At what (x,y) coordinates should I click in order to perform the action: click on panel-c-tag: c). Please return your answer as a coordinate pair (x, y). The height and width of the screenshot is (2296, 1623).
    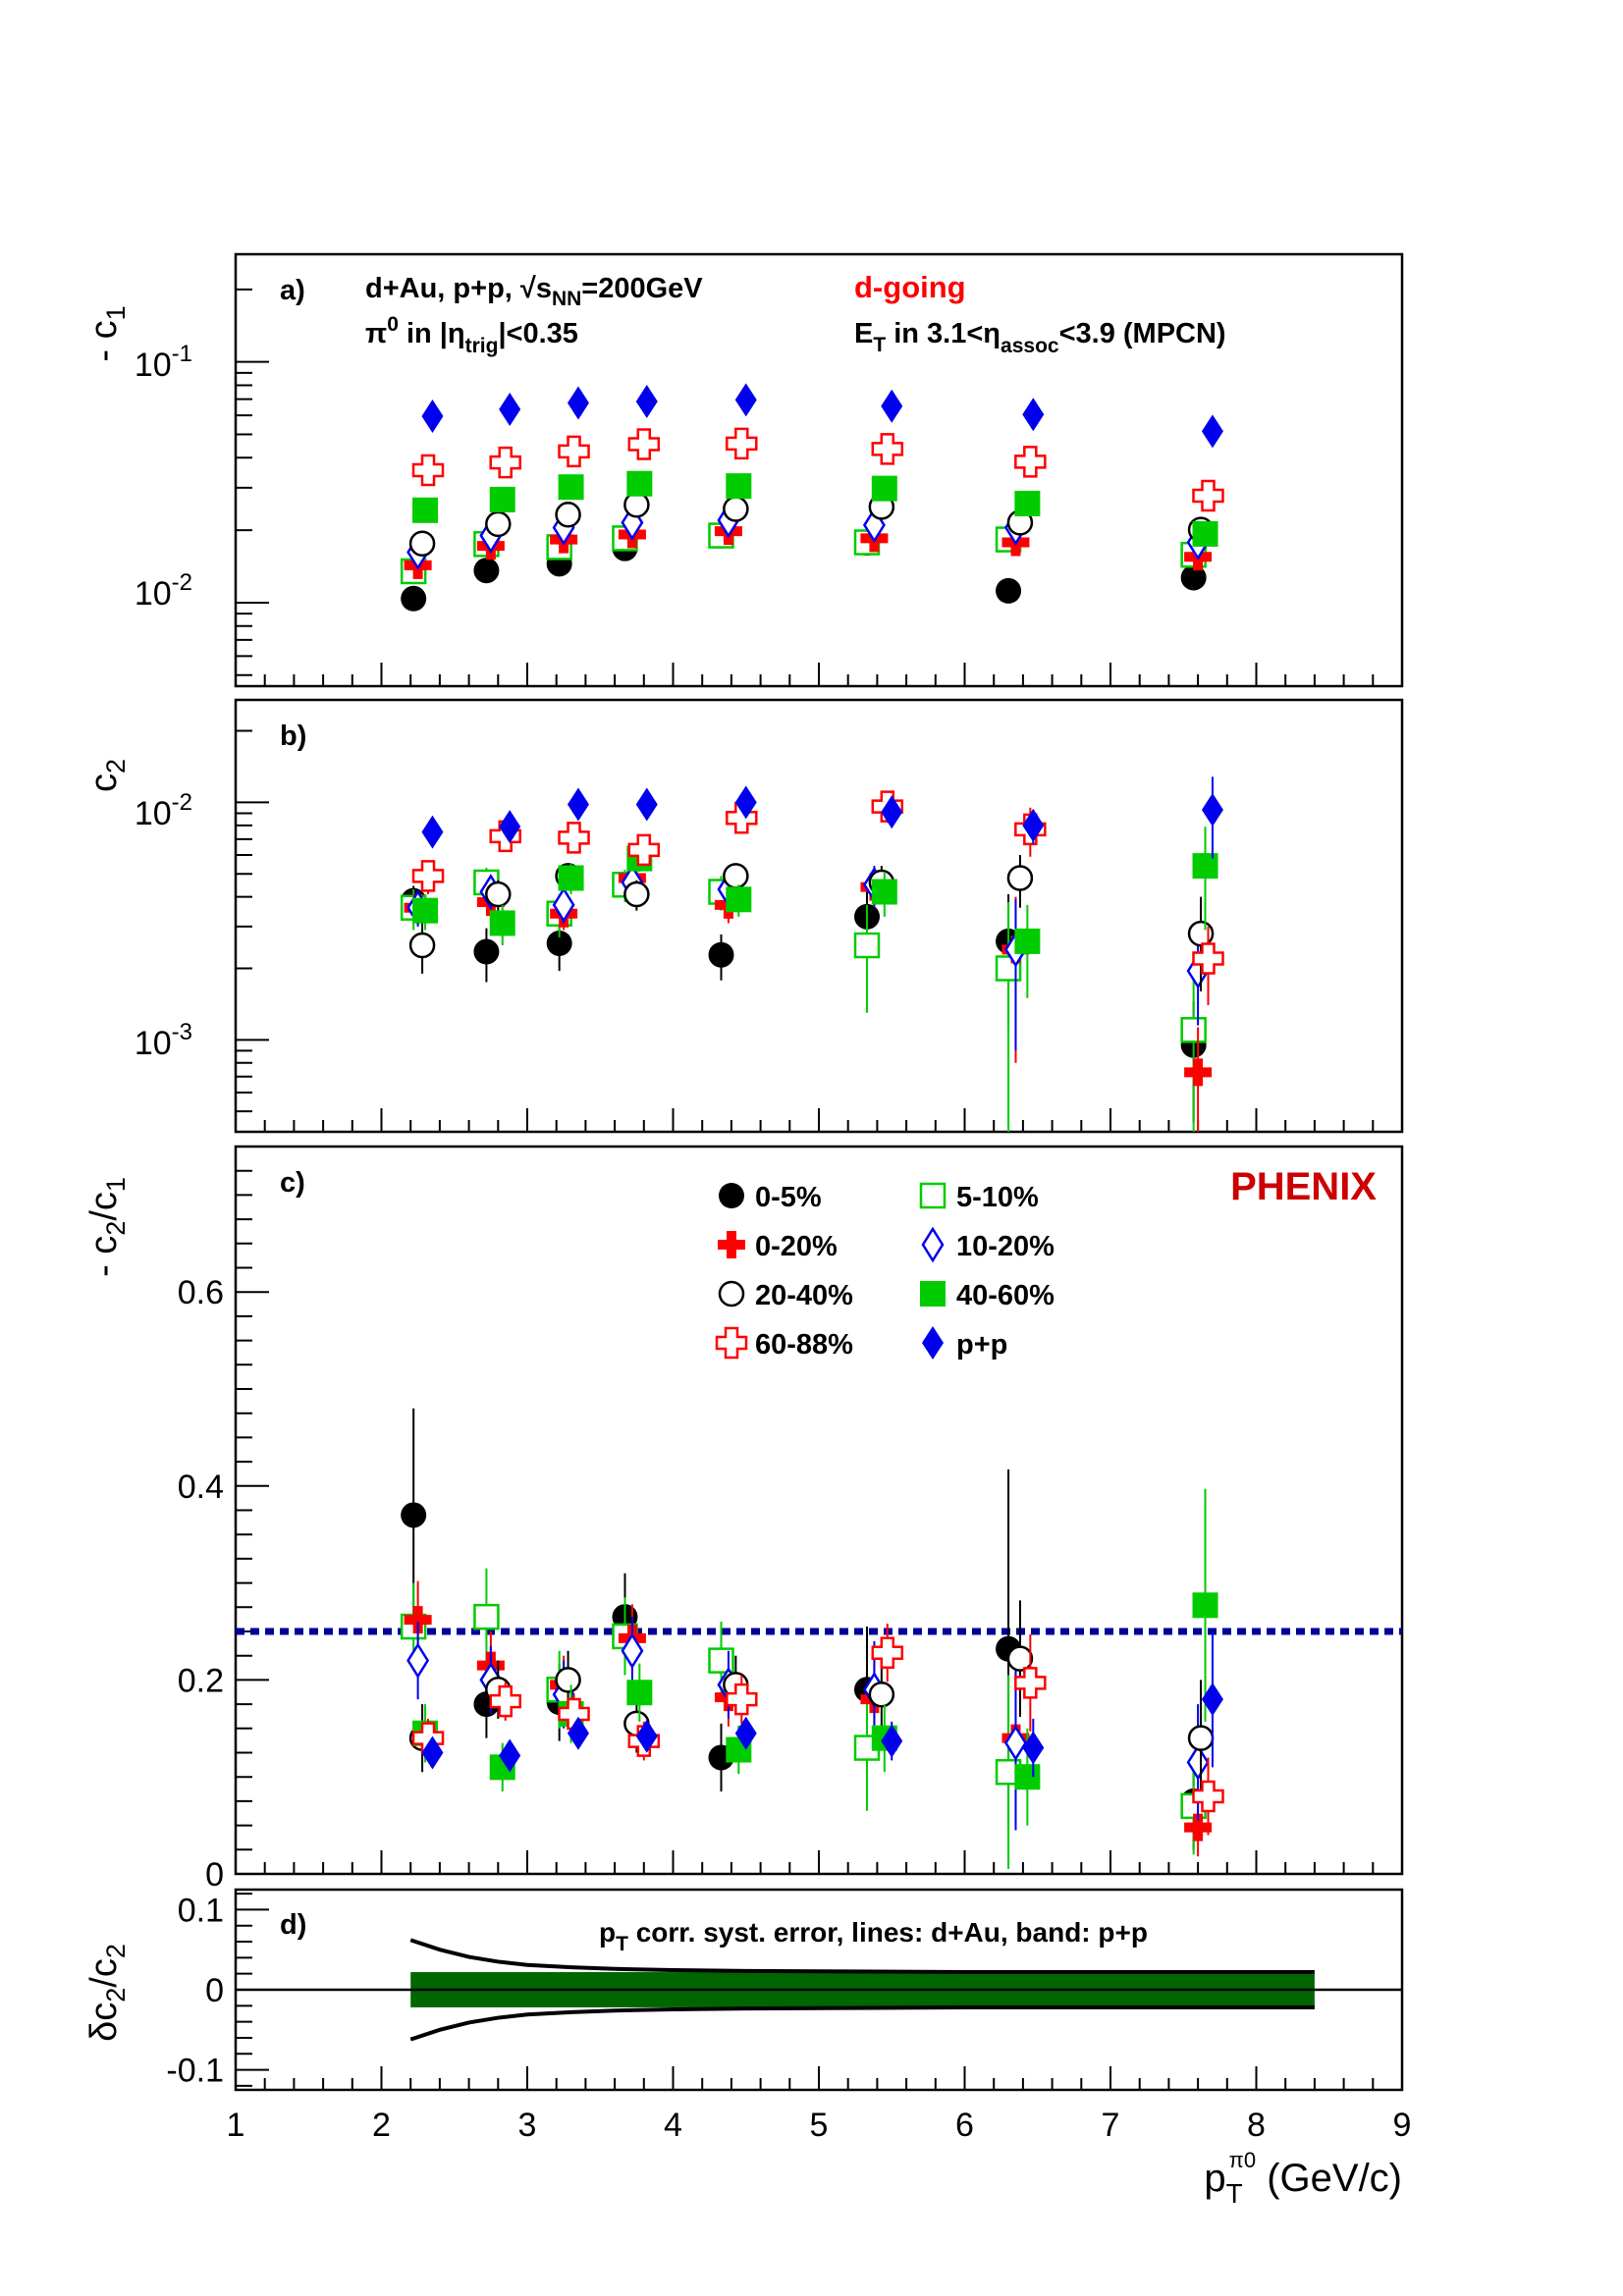
    Looking at the image, I should click on (292, 1183).